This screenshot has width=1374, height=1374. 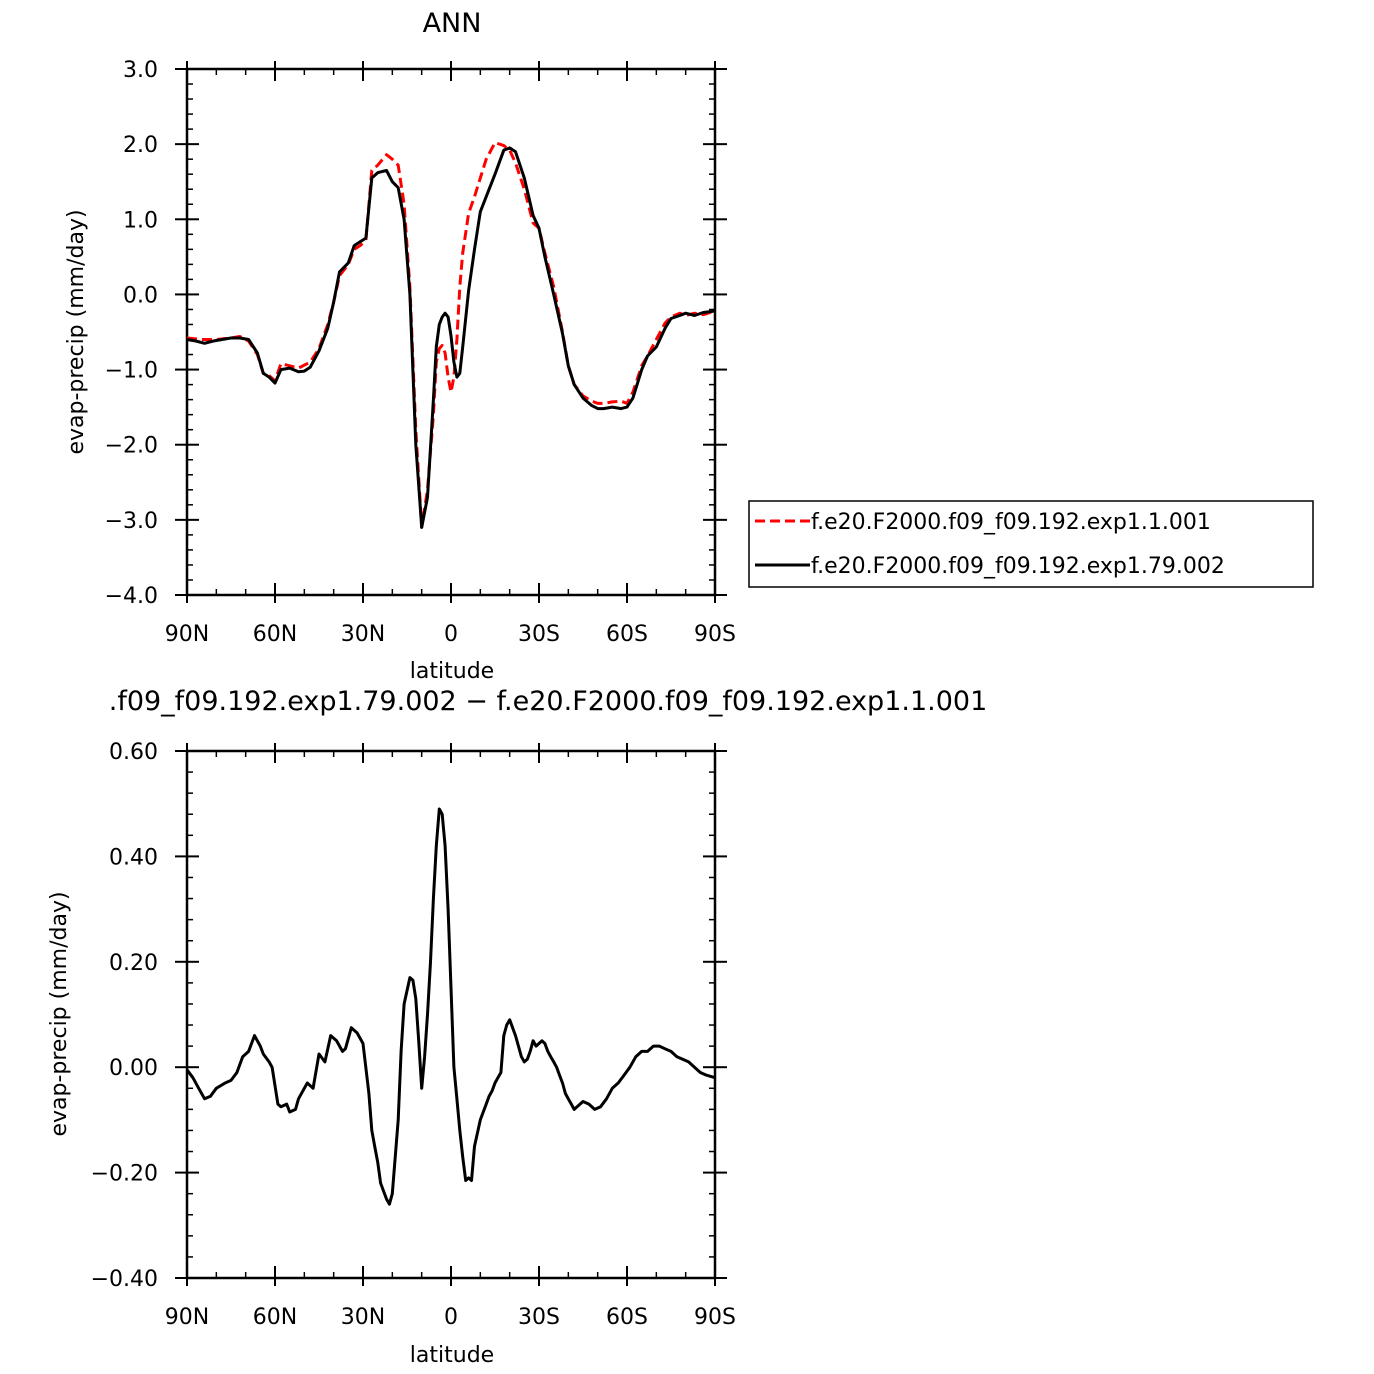 I want to click on top-x-tick-label: 90N, so click(x=187, y=634).